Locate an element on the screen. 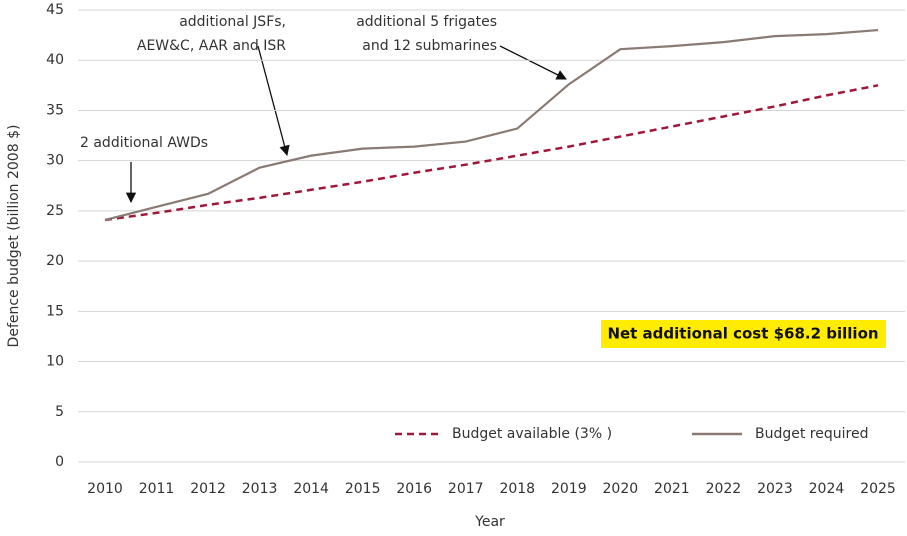 The width and height of the screenshot is (907, 536). y-tick-label: 45 is located at coordinates (55, 10).